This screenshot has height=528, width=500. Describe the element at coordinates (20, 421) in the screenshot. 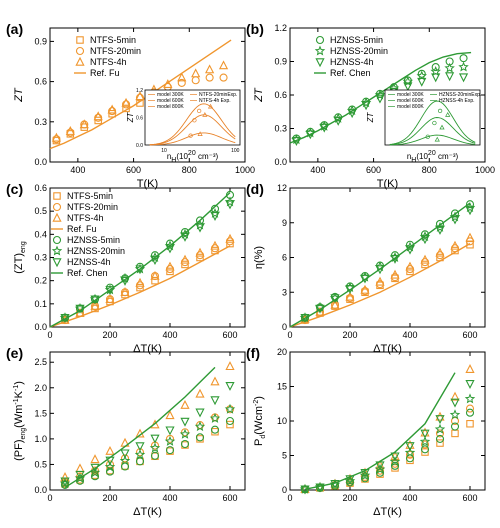

I see `y-axis-label: (PF)eng(Wm-1K-1)` at that location.